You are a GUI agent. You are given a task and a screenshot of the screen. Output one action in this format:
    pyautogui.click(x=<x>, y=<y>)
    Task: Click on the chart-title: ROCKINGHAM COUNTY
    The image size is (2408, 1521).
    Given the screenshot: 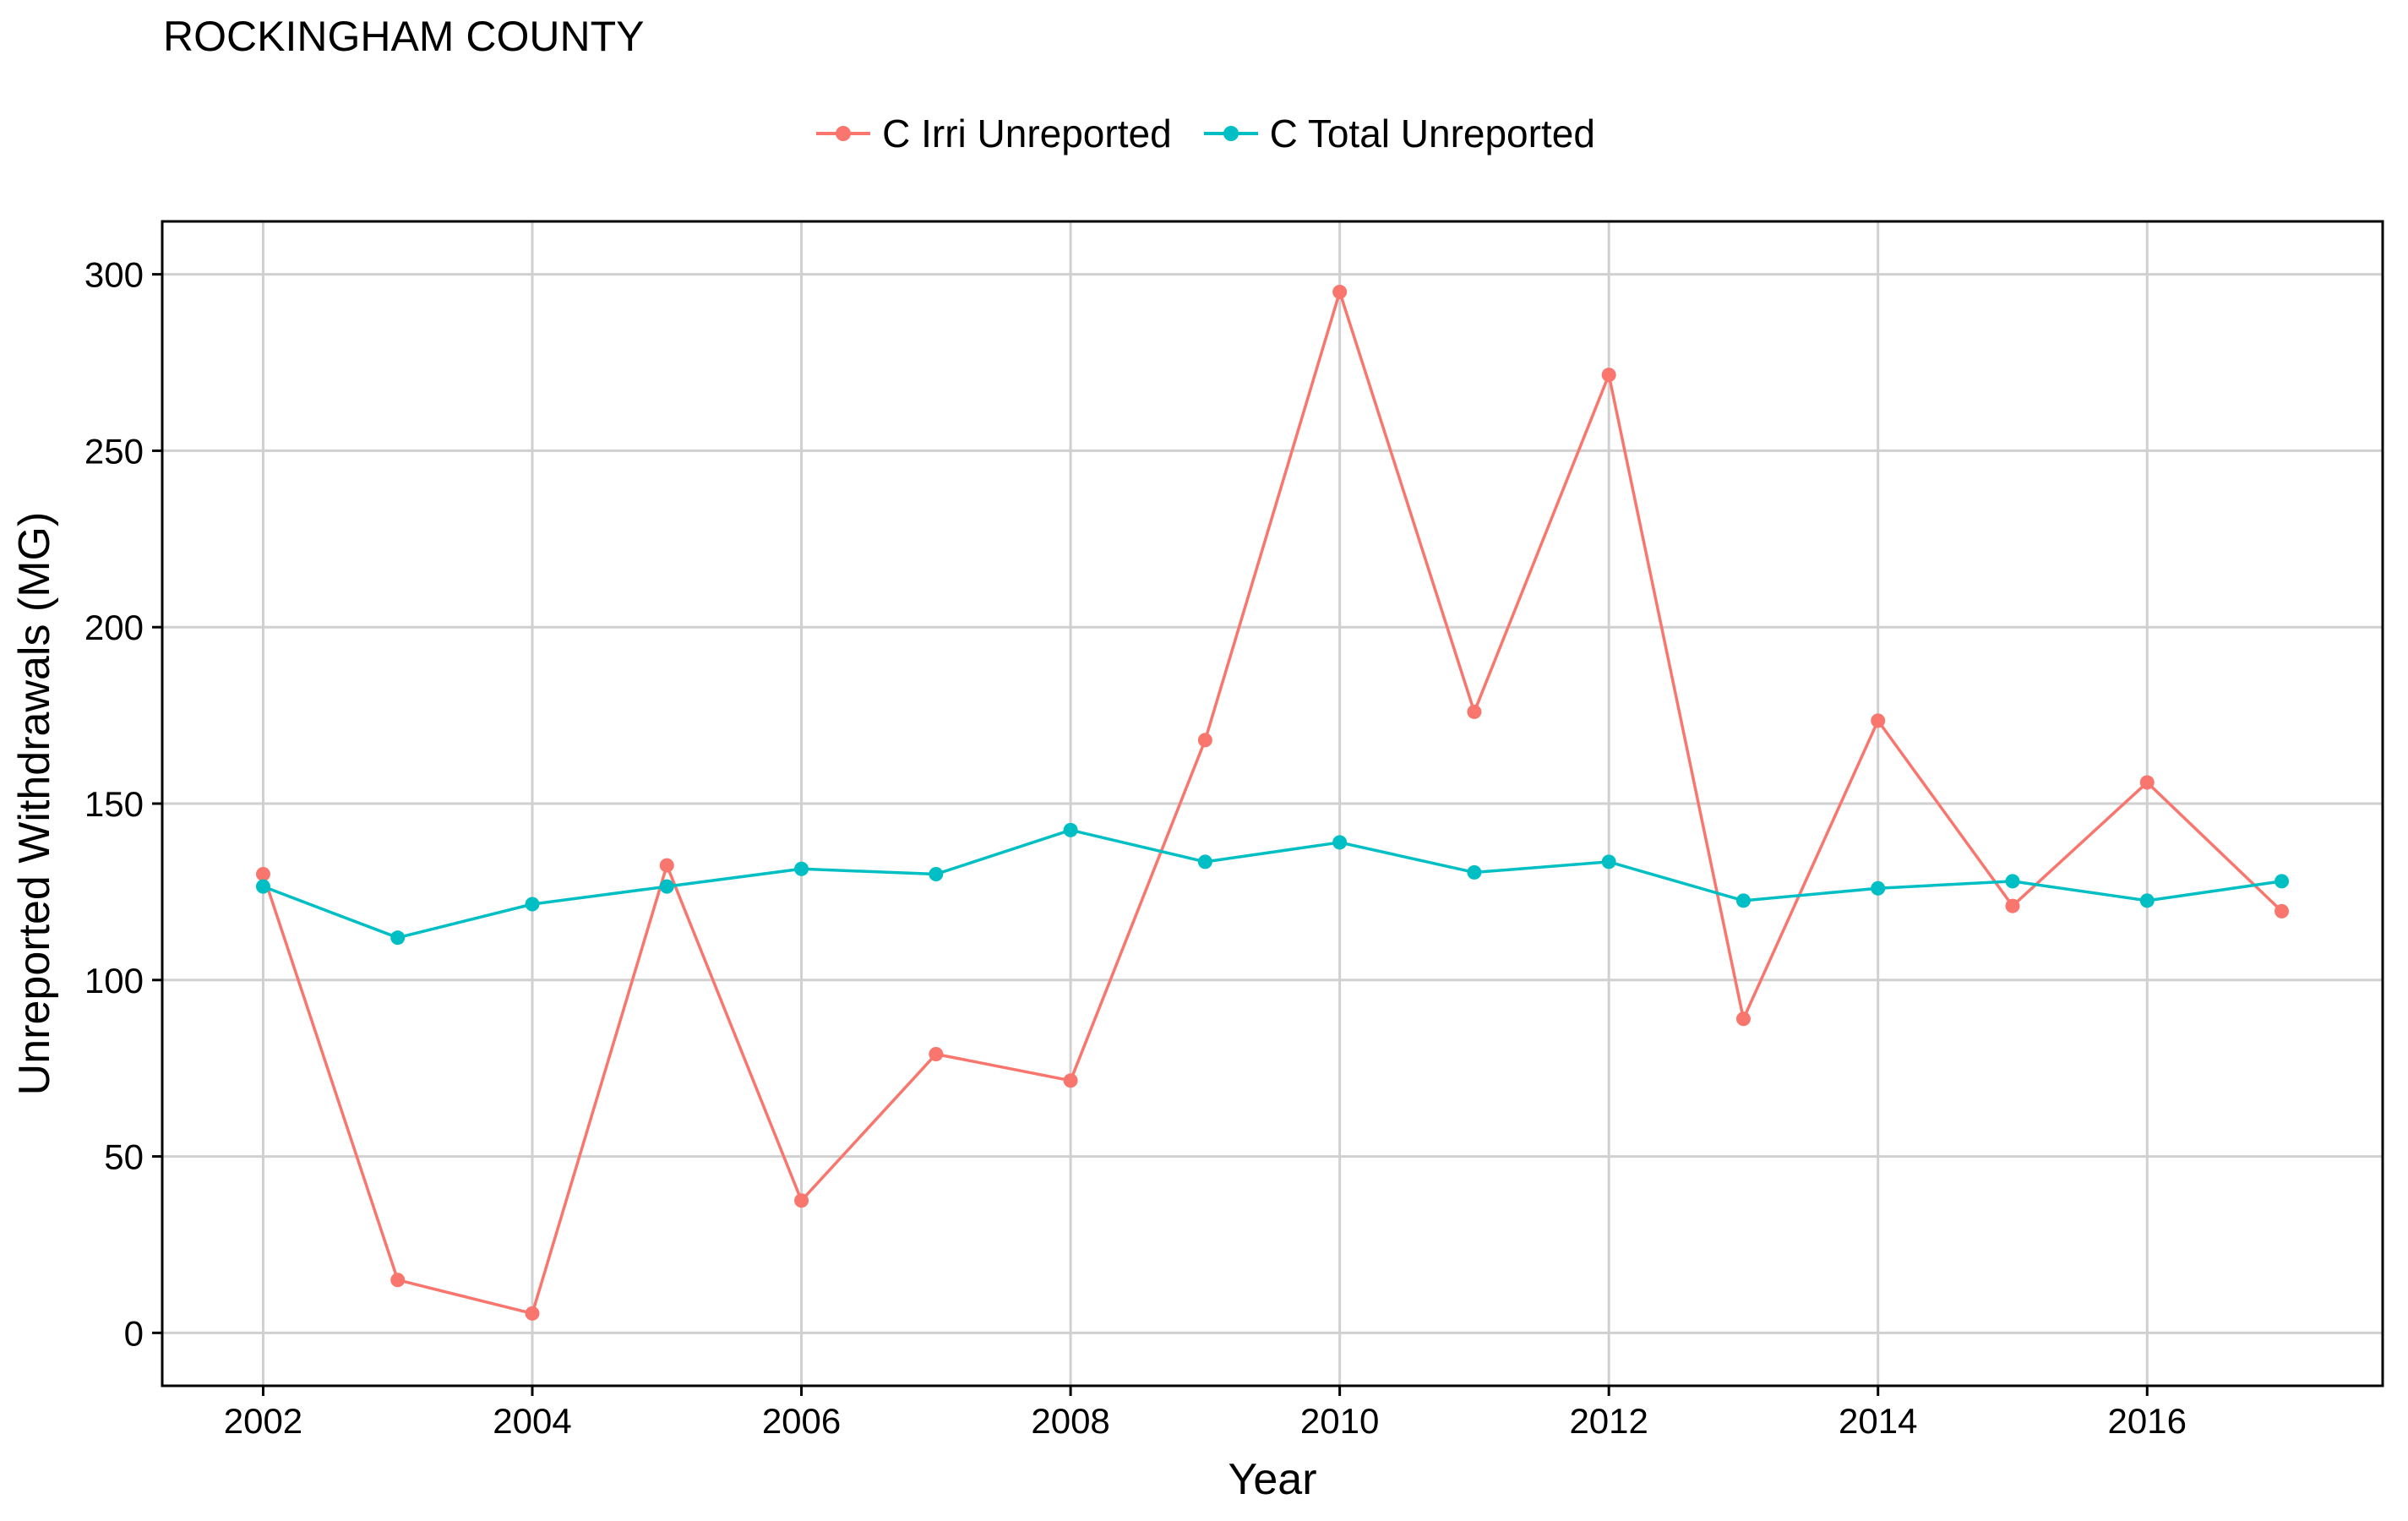 What is the action you would take?
    pyautogui.click(x=404, y=36)
    